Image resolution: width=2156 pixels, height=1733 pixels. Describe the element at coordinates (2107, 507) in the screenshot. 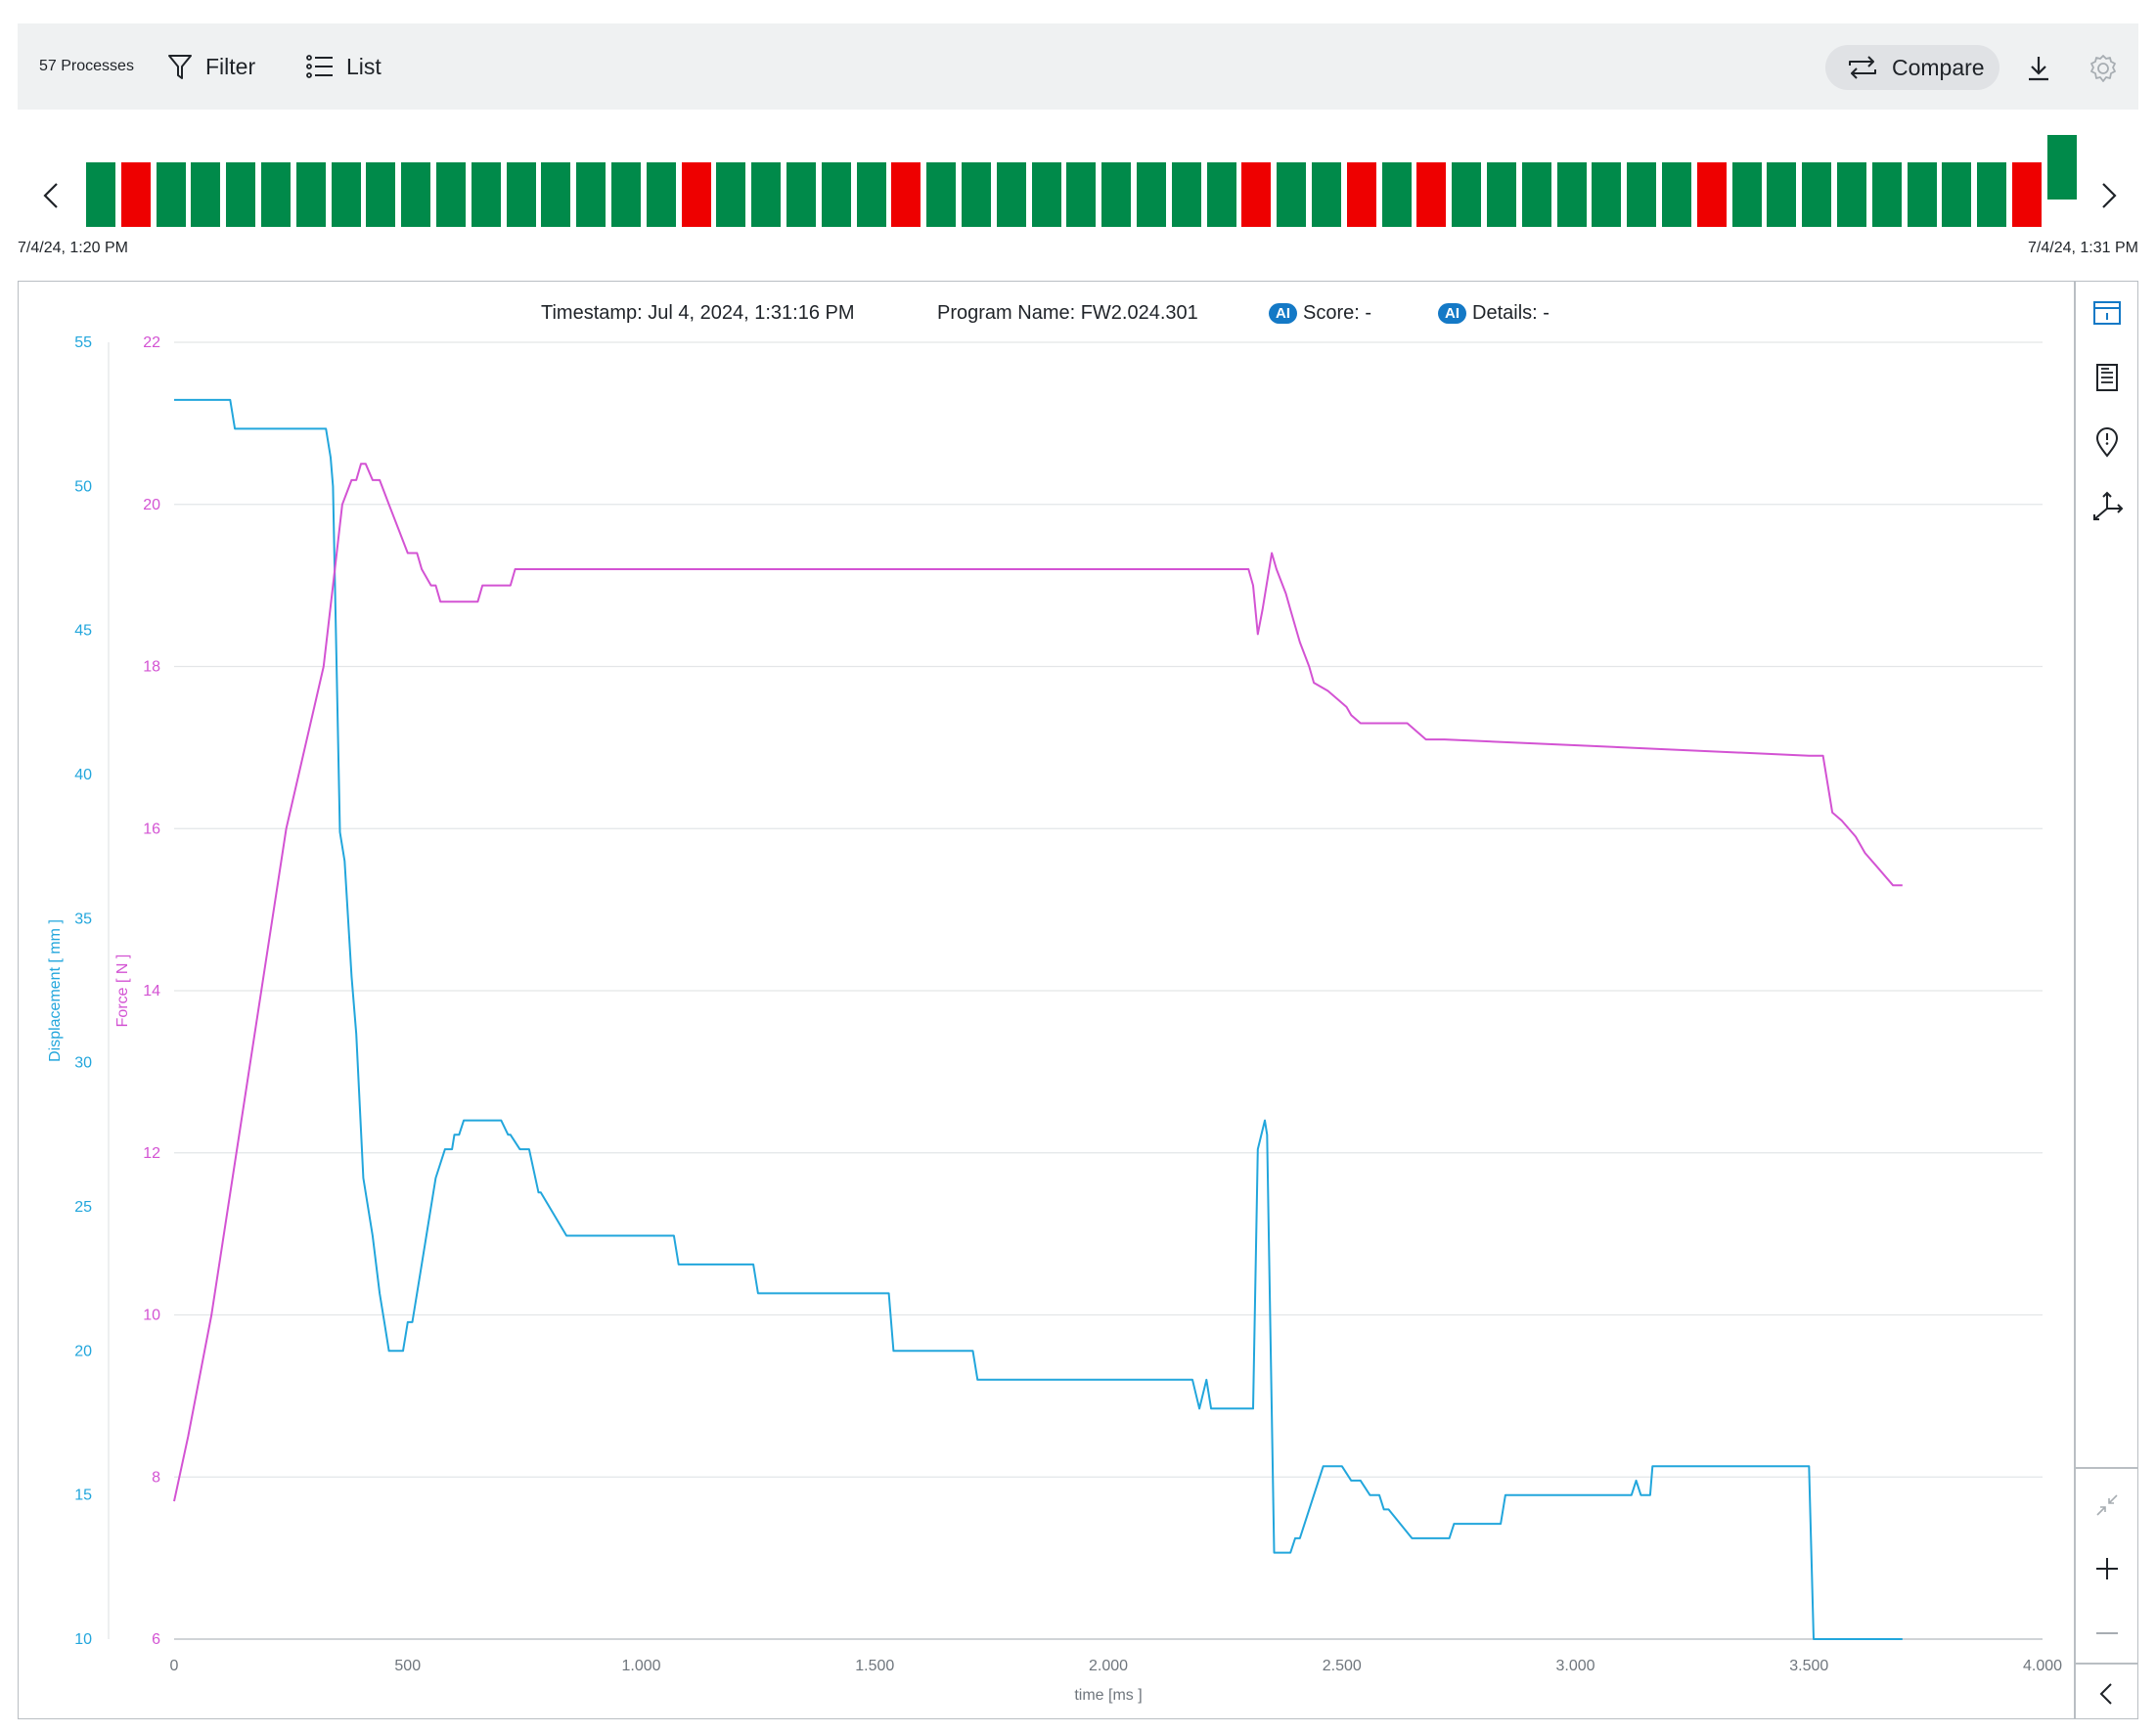

I see `axes-icon` at that location.